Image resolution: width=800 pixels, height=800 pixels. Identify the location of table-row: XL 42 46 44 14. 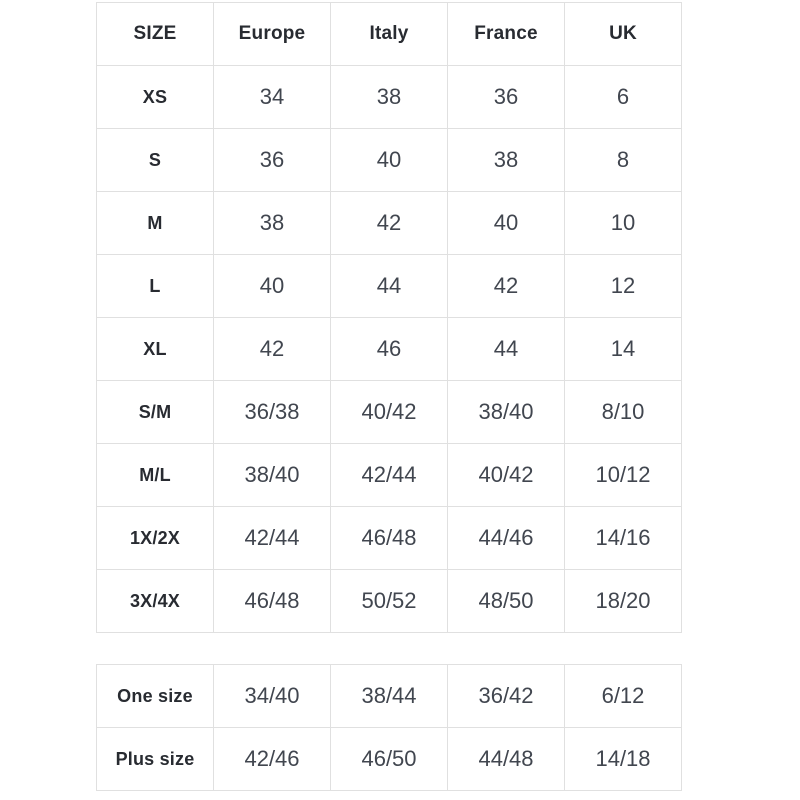
(389, 349).